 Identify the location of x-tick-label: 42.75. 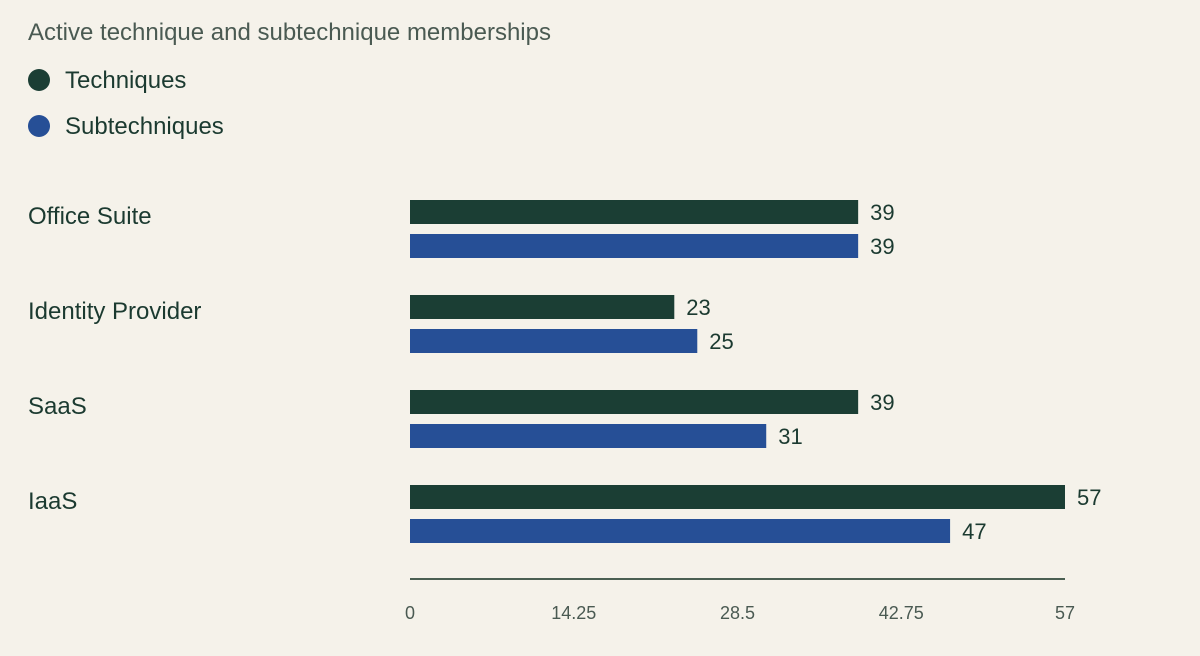
(901, 613).